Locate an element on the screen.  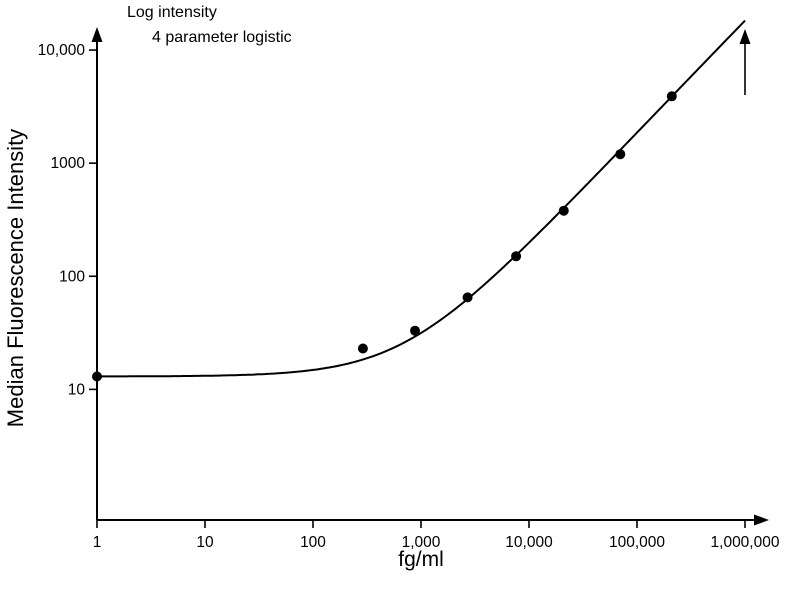
y-tick-label: 100 is located at coordinates (72, 276).